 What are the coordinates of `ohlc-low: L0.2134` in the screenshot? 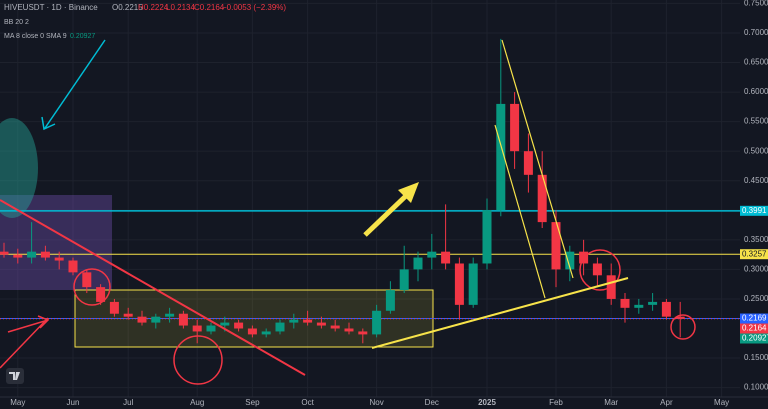 It's located at (180, 7).